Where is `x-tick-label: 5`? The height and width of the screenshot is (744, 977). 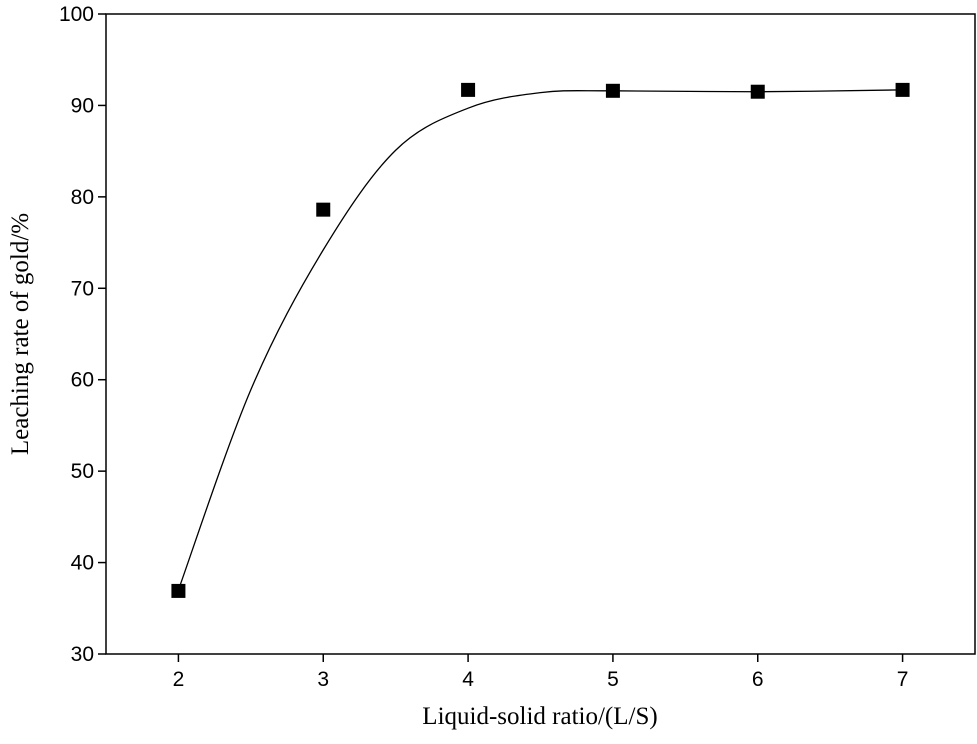 x-tick-label: 5 is located at coordinates (613, 679).